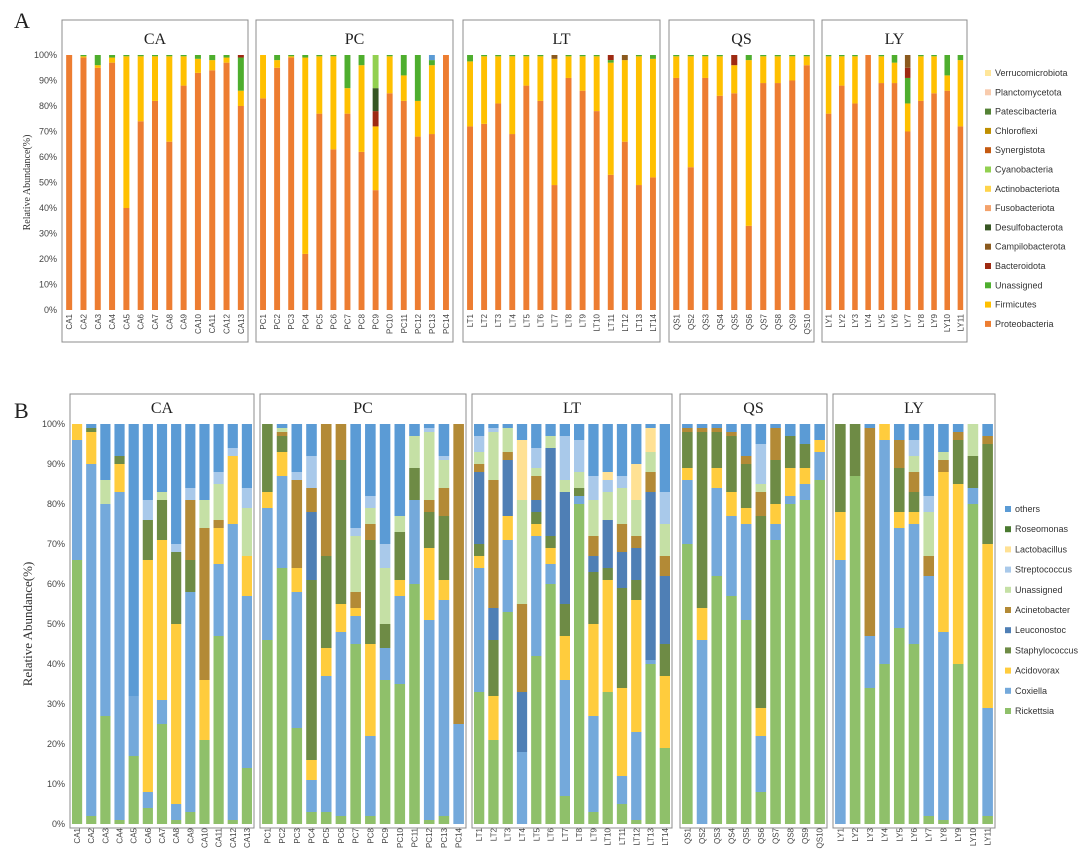 The width and height of the screenshot is (1080, 864). Describe the element at coordinates (636, 836) in the screenshot. I see `x-tick-label-lt12-b: LT12` at that location.